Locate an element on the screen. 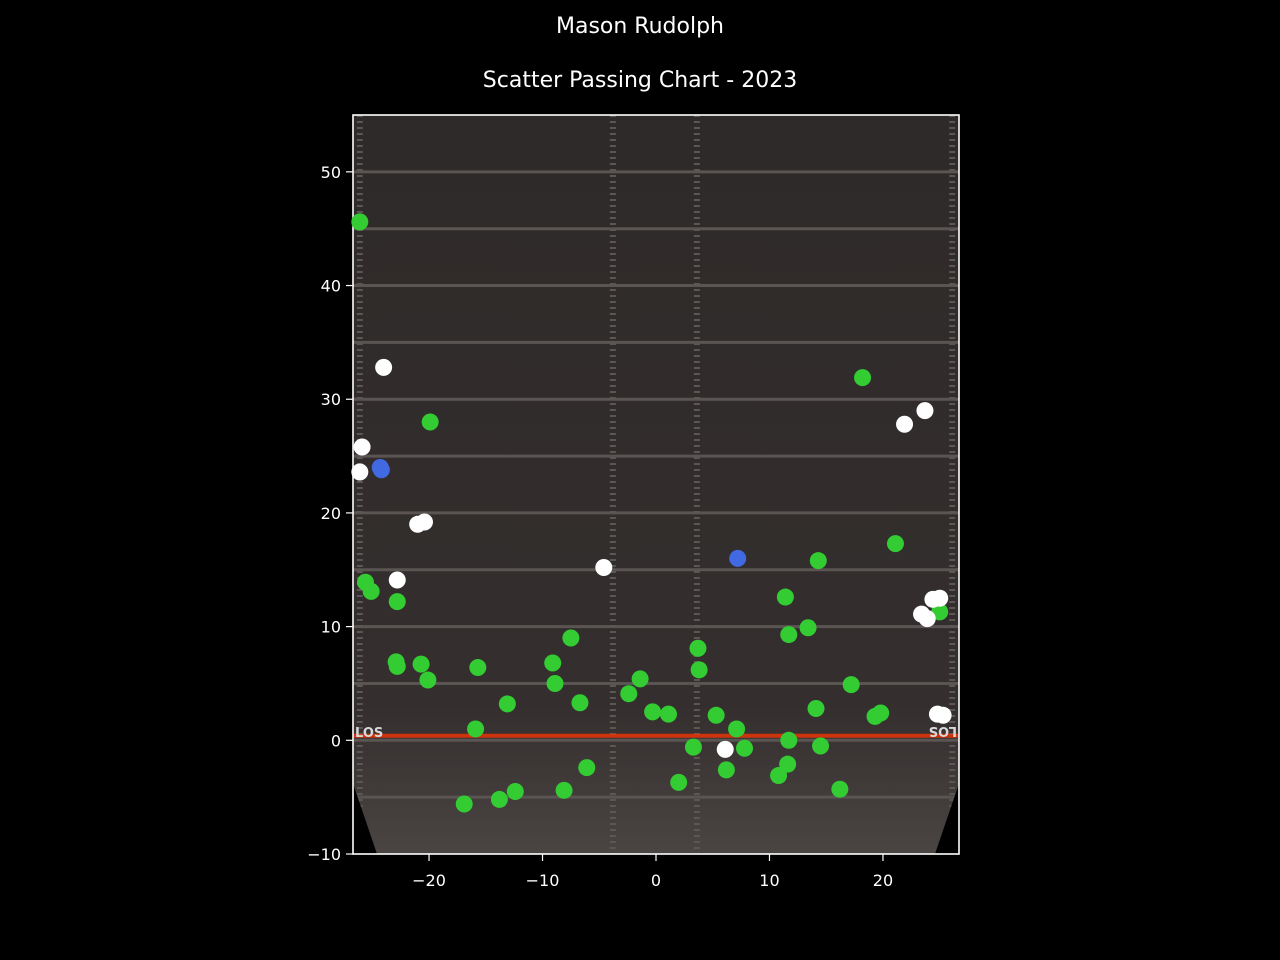 This screenshot has height=960, width=1280. chart-title: Scatter Passing Chart - 2023 is located at coordinates (640, 80).